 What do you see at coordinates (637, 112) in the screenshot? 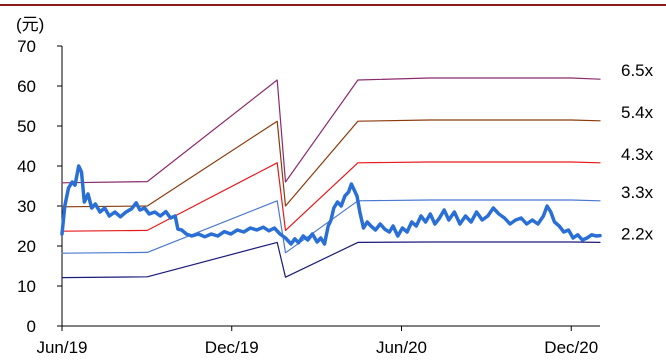
I see `series-label: 5.4x` at bounding box center [637, 112].